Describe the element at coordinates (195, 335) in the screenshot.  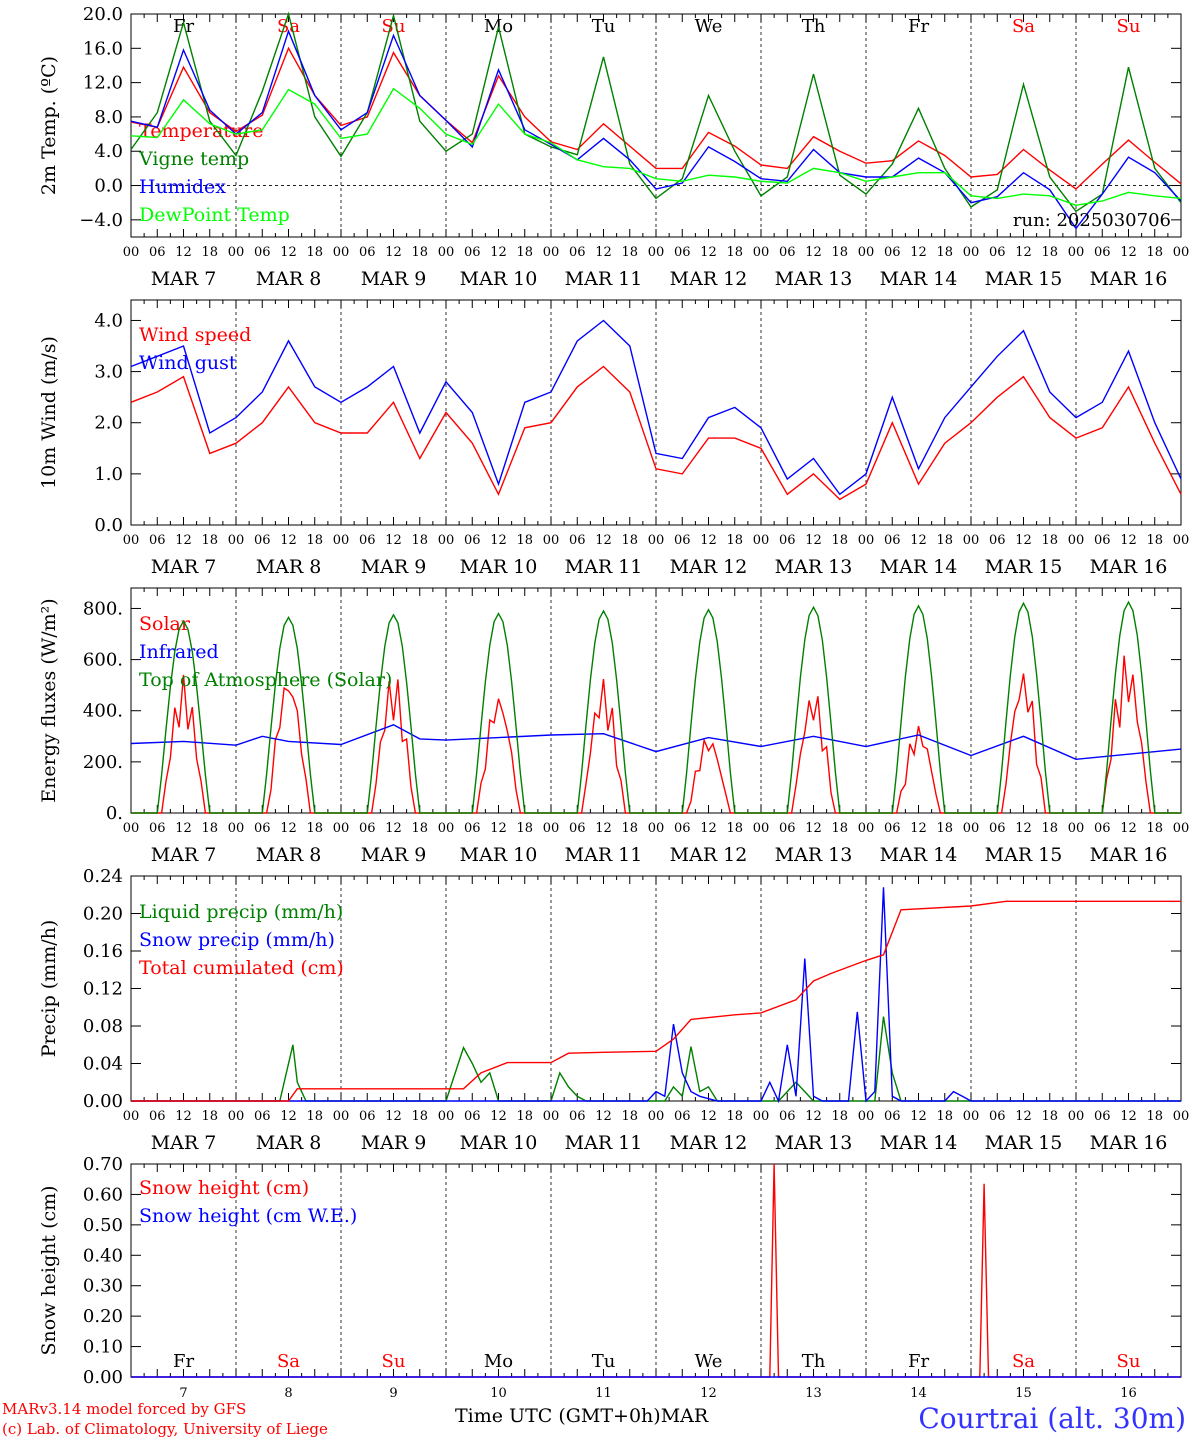
I see `wind-legend-entry: Wind speed` at that location.